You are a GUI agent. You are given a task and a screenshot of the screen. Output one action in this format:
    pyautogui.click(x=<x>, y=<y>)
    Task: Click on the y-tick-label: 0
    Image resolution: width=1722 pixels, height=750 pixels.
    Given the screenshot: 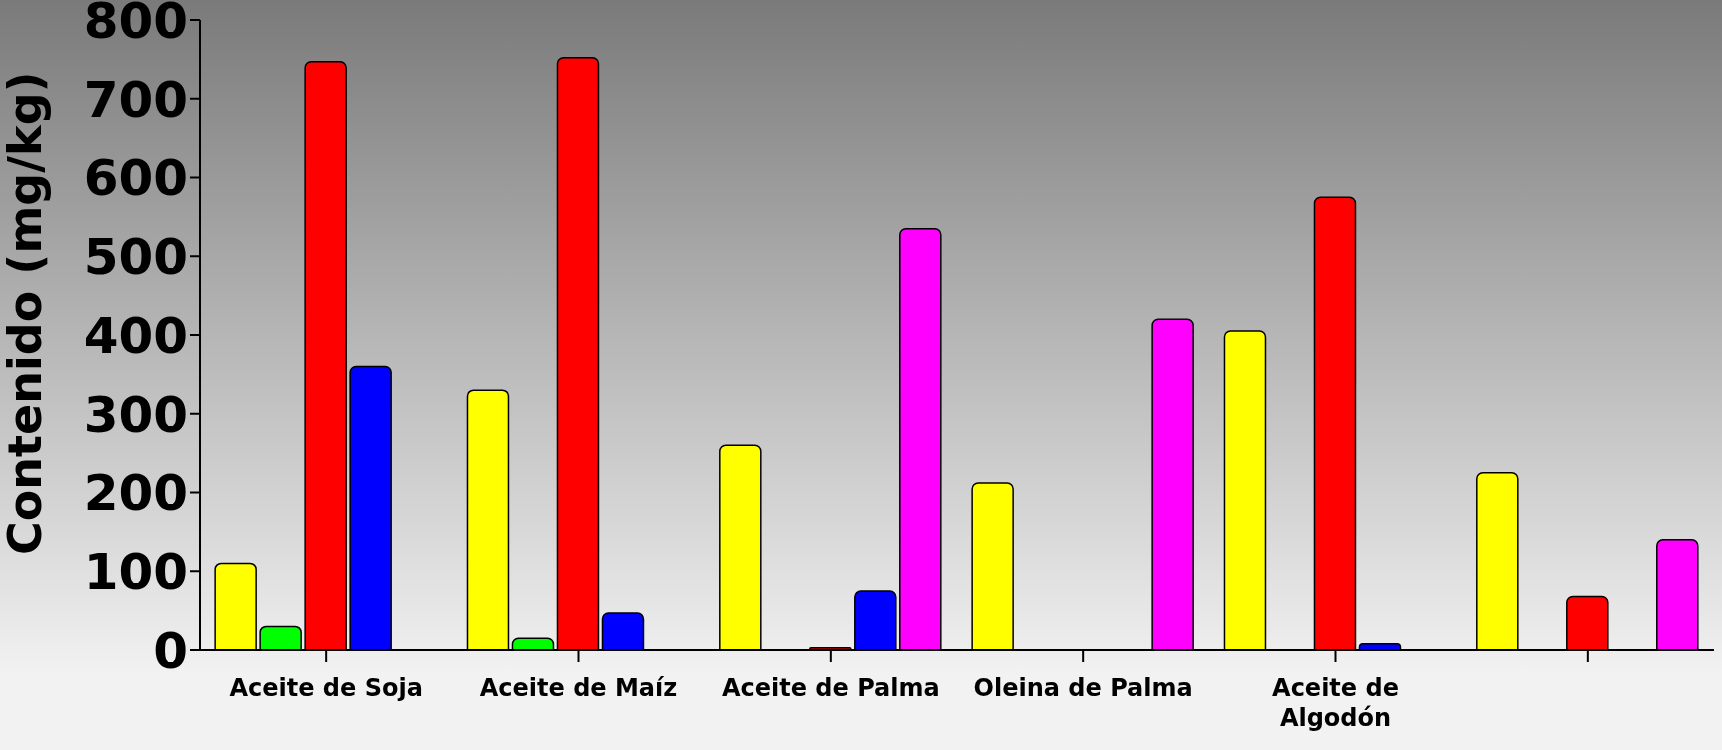 What is the action you would take?
    pyautogui.click(x=170, y=650)
    